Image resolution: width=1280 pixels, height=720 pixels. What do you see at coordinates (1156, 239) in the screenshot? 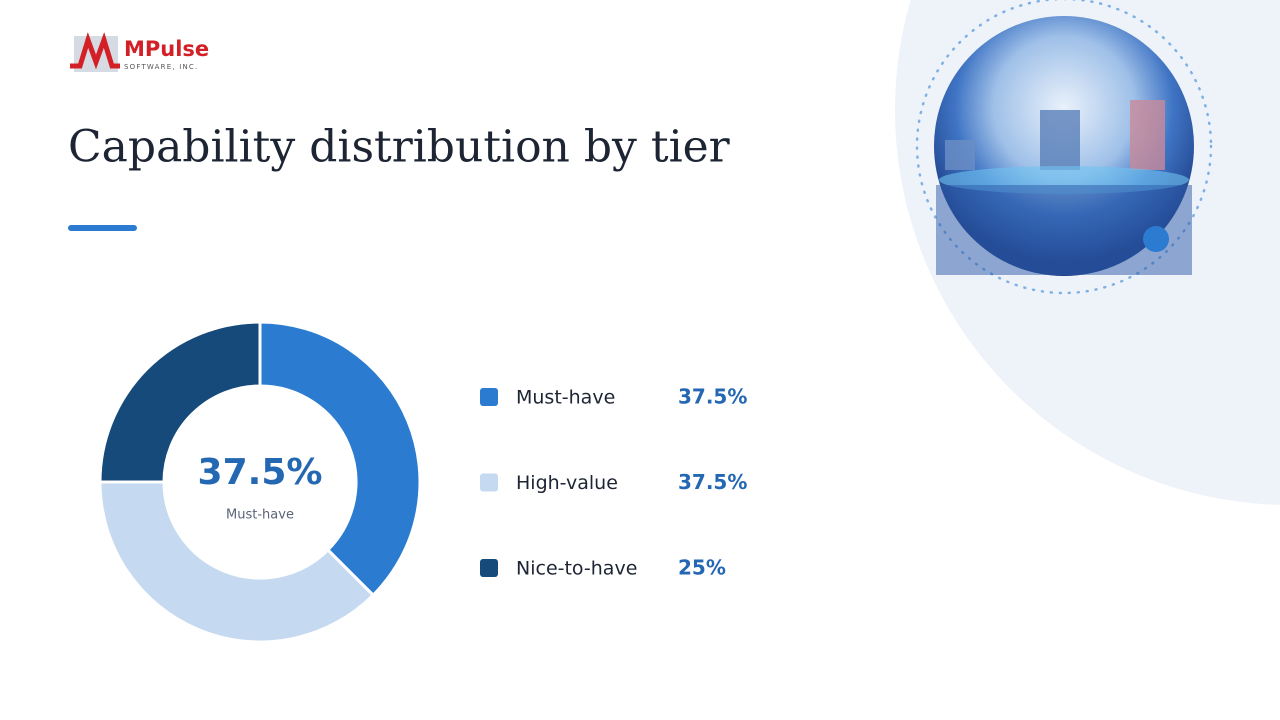
I see `accent-dot` at bounding box center [1156, 239].